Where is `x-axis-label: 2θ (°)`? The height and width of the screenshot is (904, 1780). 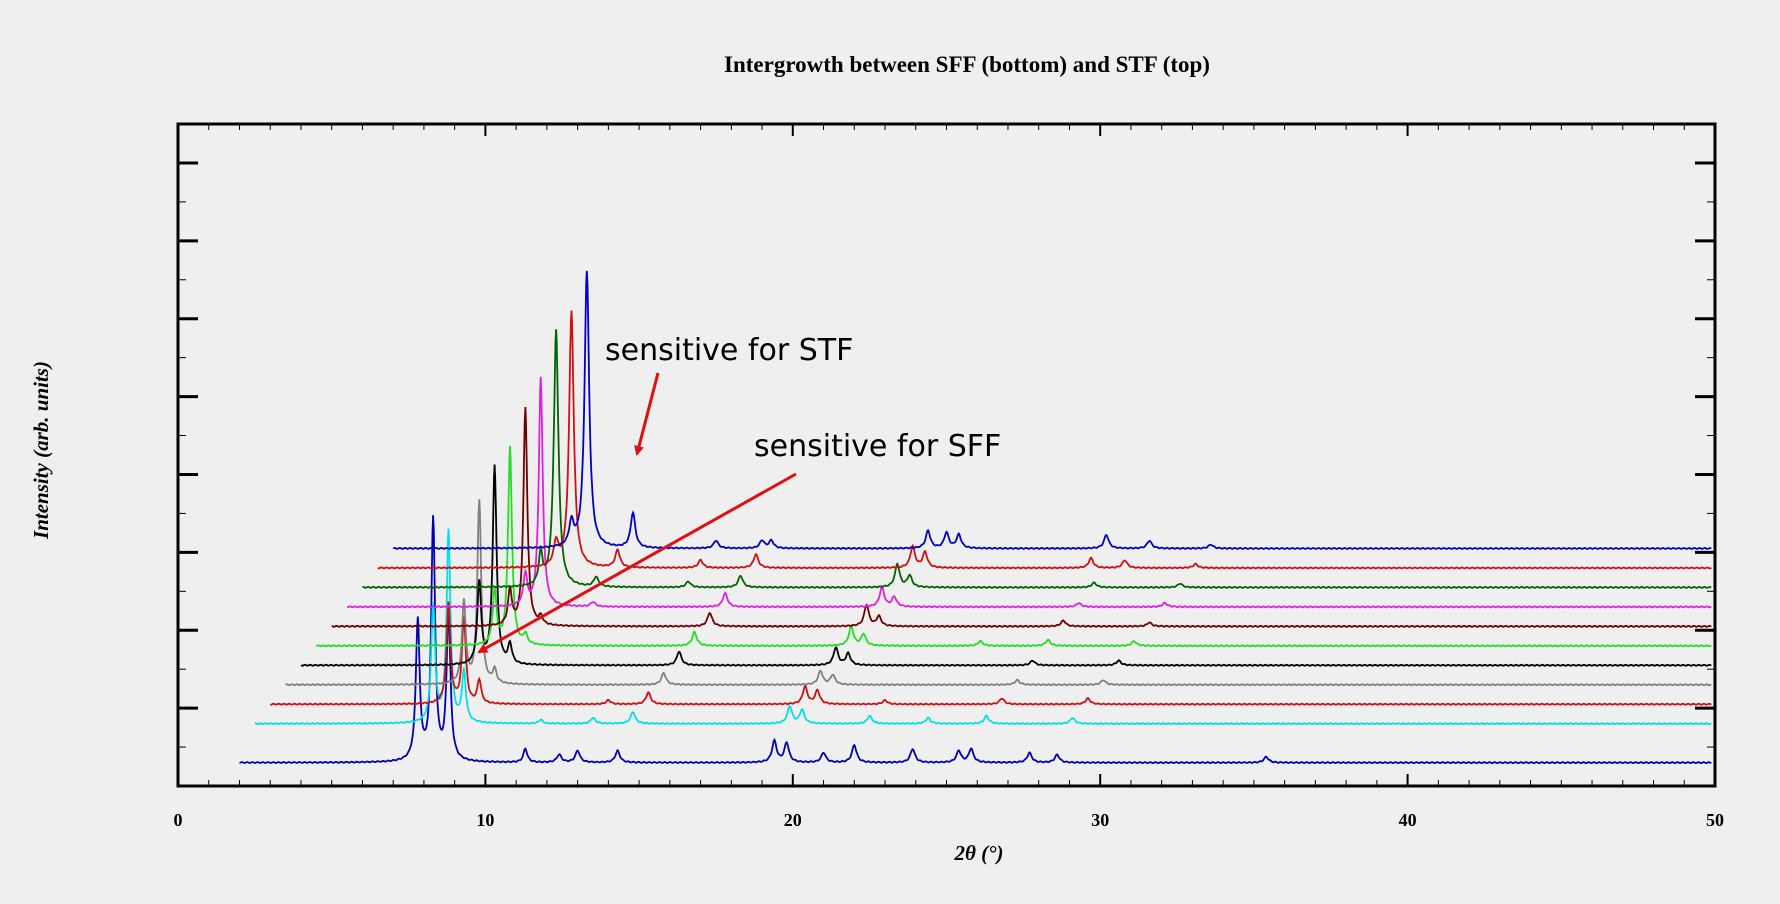 x-axis-label: 2θ (°) is located at coordinates (978, 853).